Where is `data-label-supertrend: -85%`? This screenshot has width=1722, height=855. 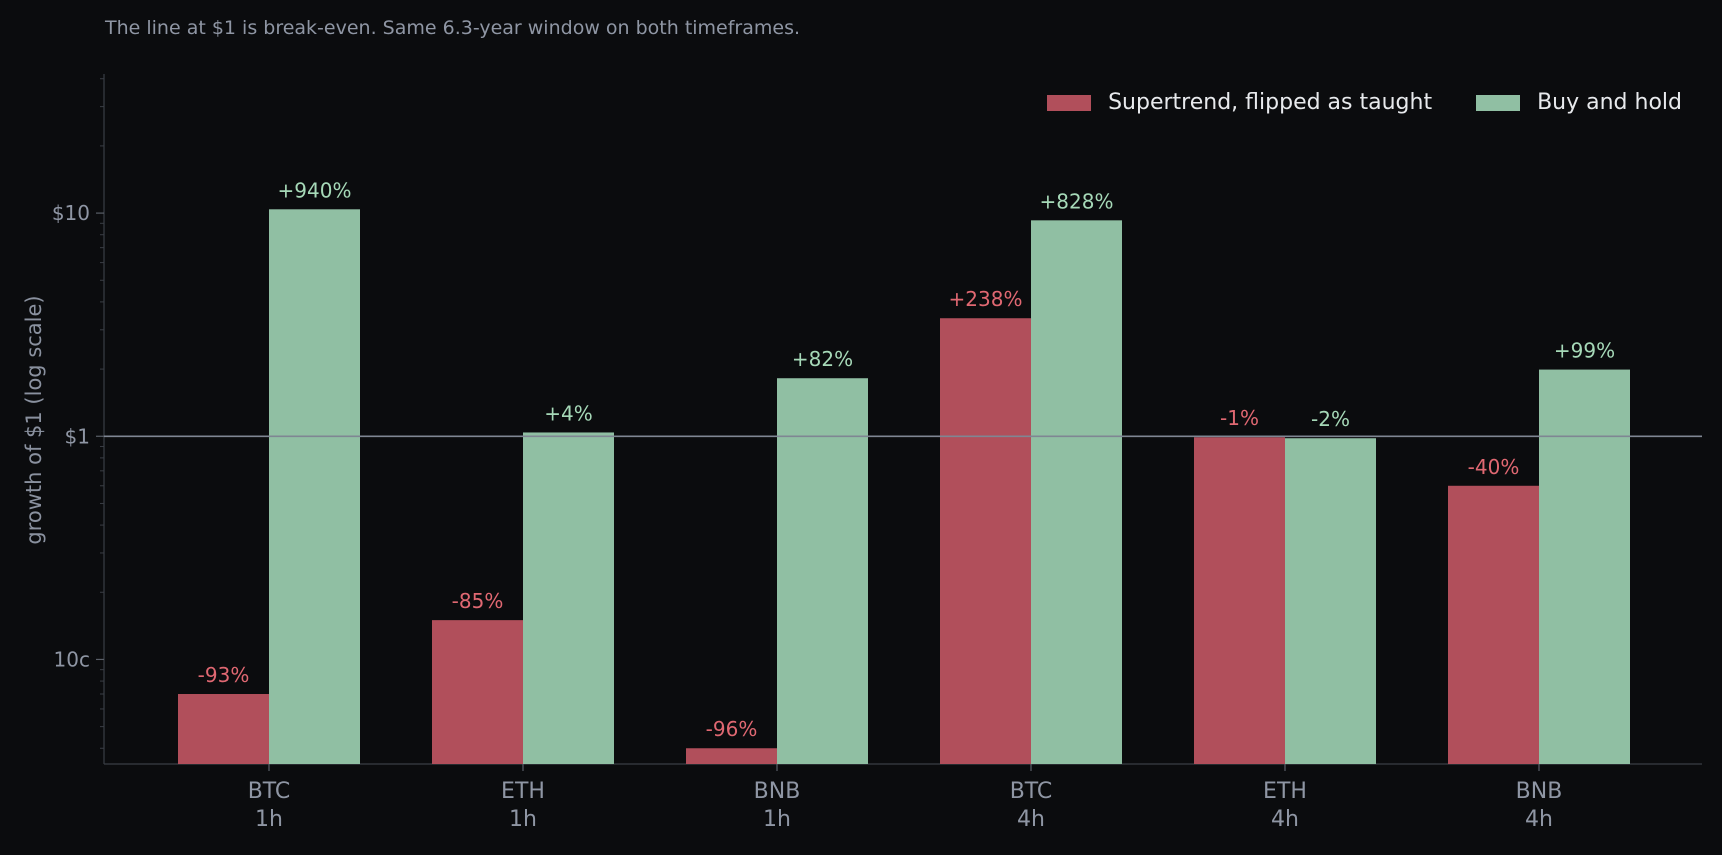
data-label-supertrend: -85% is located at coordinates (478, 601).